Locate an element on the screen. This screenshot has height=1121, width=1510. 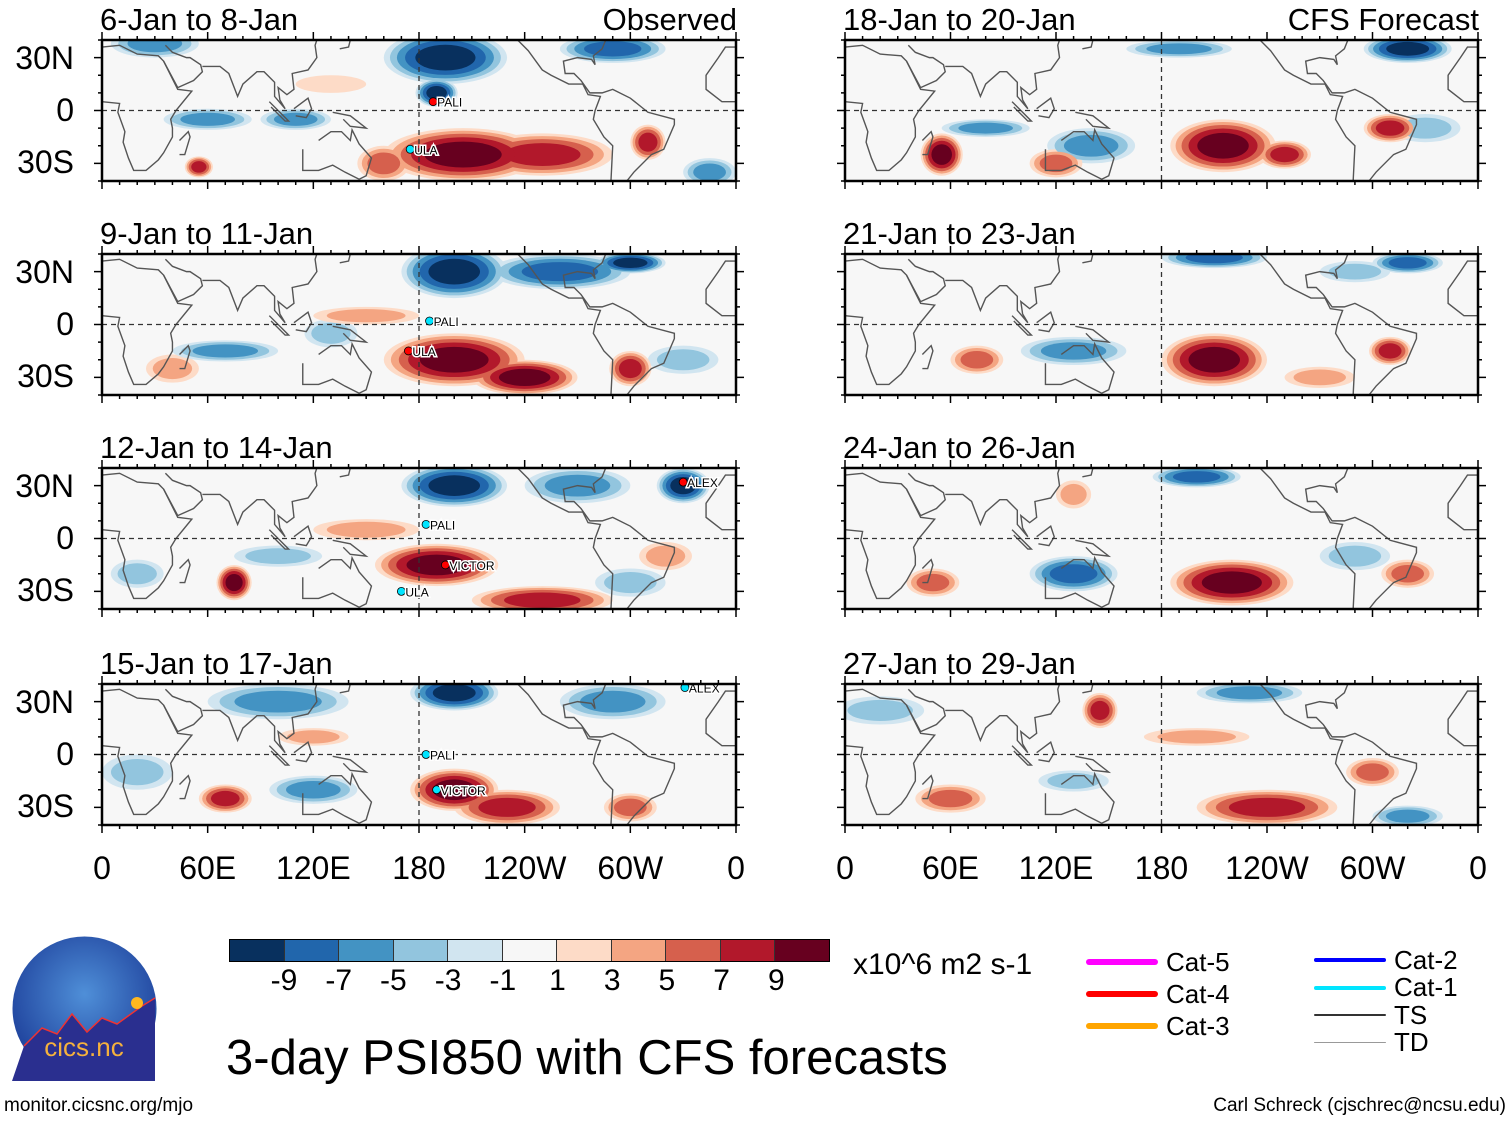
colorbar-tick-label: -5 is located at coordinates (393, 980).